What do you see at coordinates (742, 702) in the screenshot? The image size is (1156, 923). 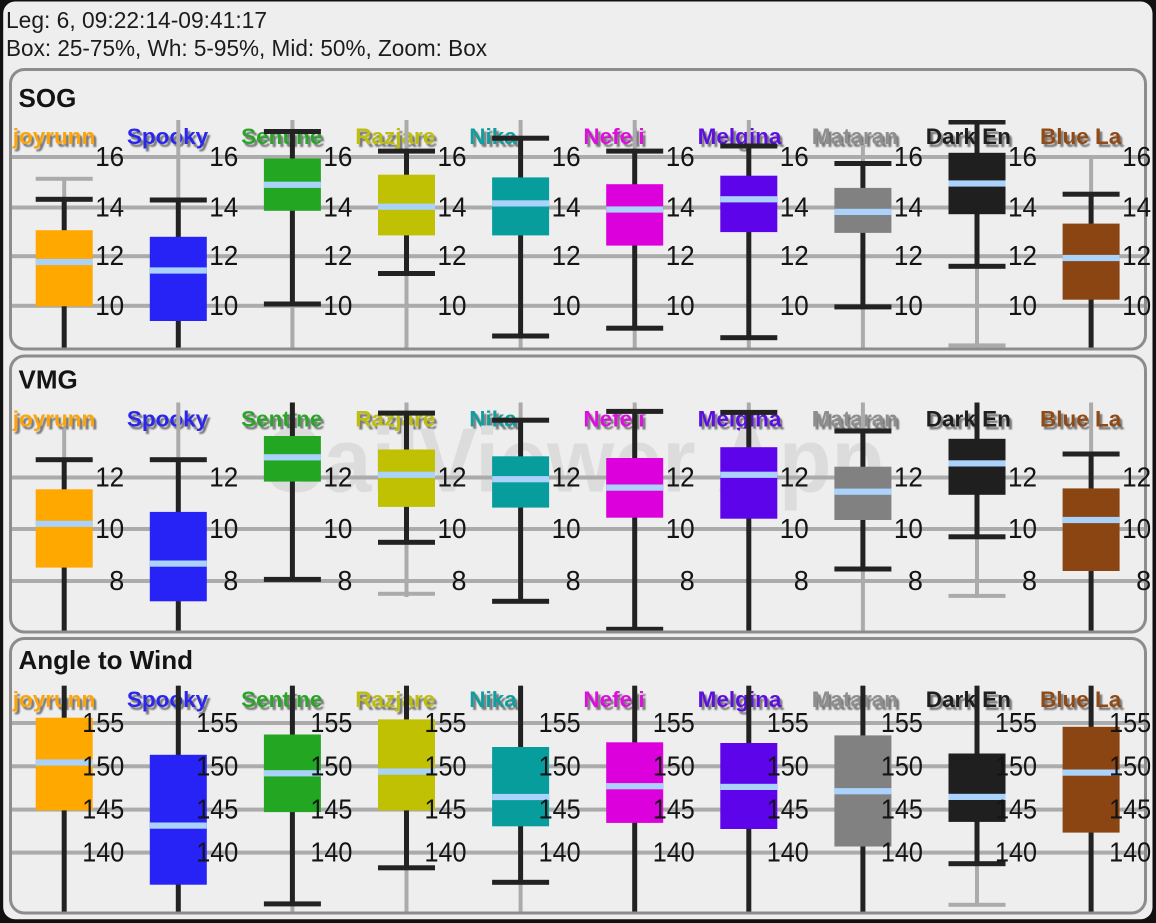 I see `svg-text: Melgina` at bounding box center [742, 702].